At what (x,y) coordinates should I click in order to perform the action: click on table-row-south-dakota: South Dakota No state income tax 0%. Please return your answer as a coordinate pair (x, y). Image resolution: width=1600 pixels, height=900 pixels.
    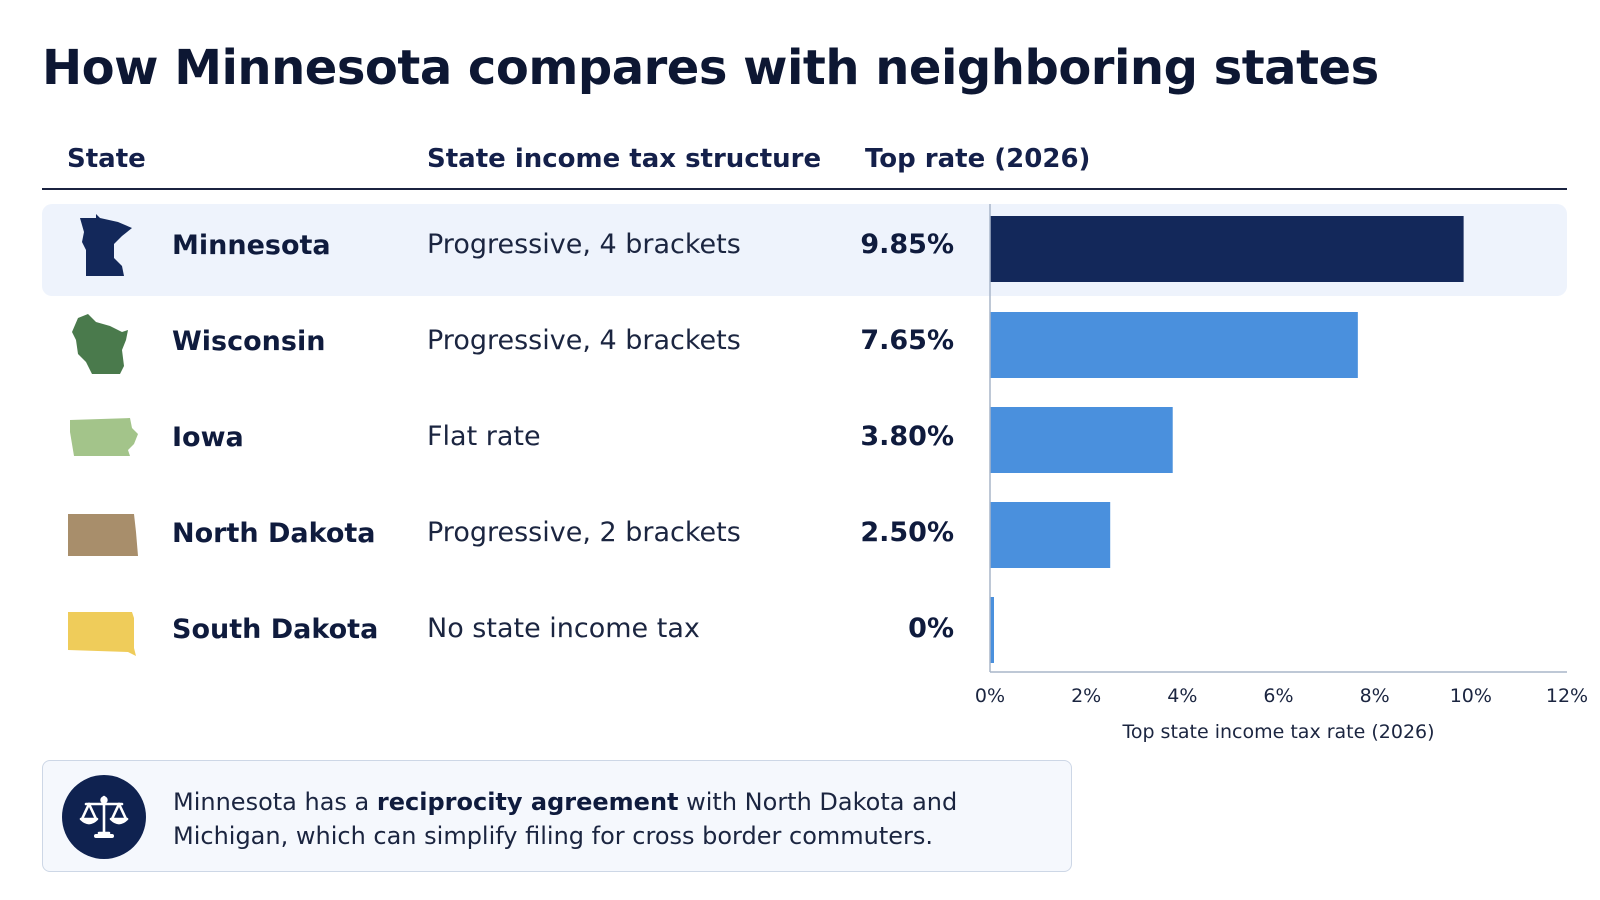
    Looking at the image, I should click on (512, 630).